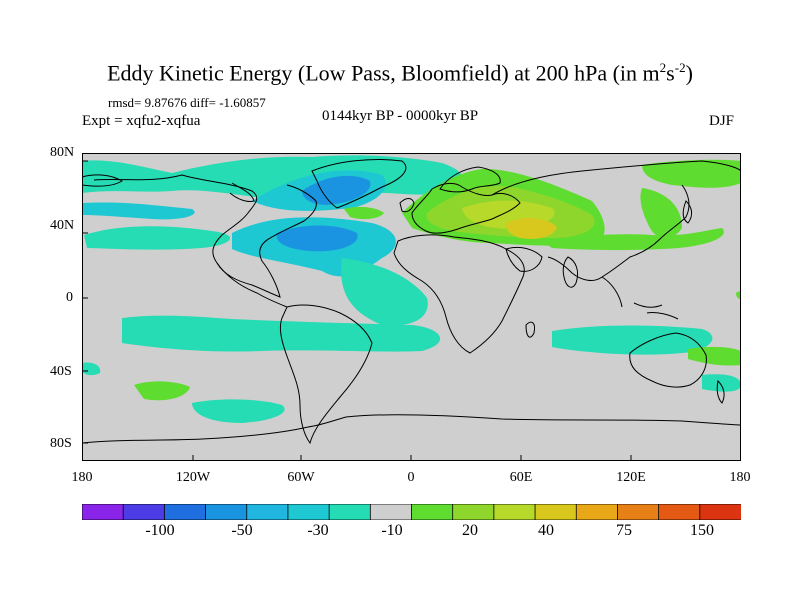 This screenshot has height=600, width=800. I want to click on tropical-atlantic-cyan-region, so click(384, 292).